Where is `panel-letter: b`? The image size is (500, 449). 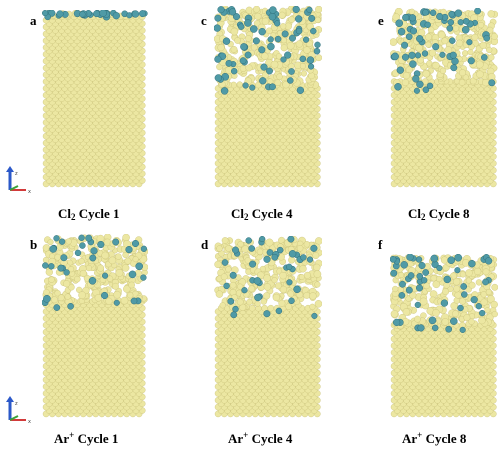 panel-letter: b is located at coordinates (34, 244).